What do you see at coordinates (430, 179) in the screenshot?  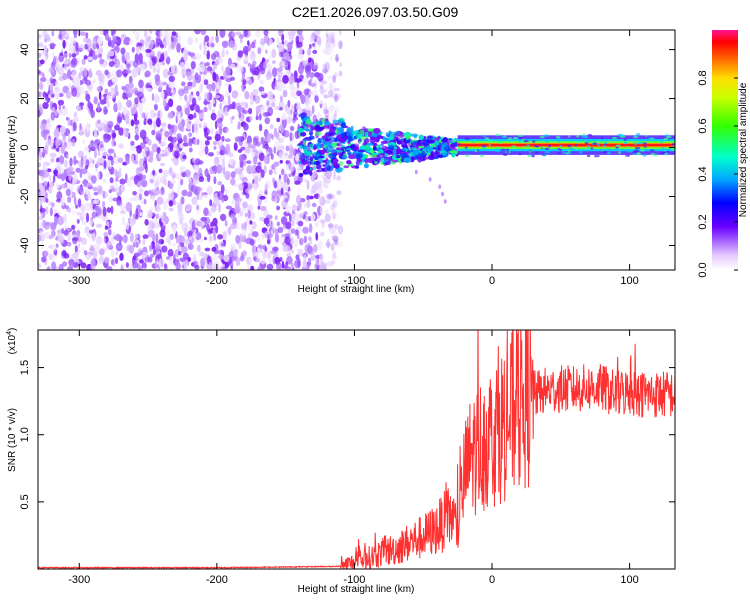 I see `straggler-speck` at bounding box center [430, 179].